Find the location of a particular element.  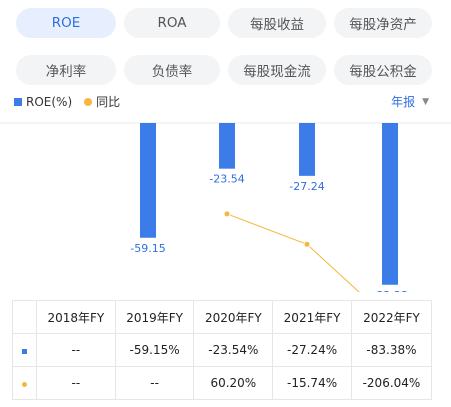

table-cell: -83.38% is located at coordinates (391, 350).